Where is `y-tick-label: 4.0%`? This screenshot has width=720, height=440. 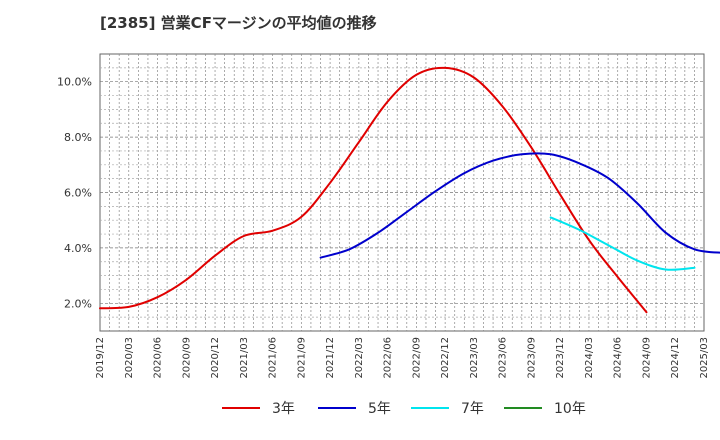
y-tick-label: 4.0% is located at coordinates (78, 248).